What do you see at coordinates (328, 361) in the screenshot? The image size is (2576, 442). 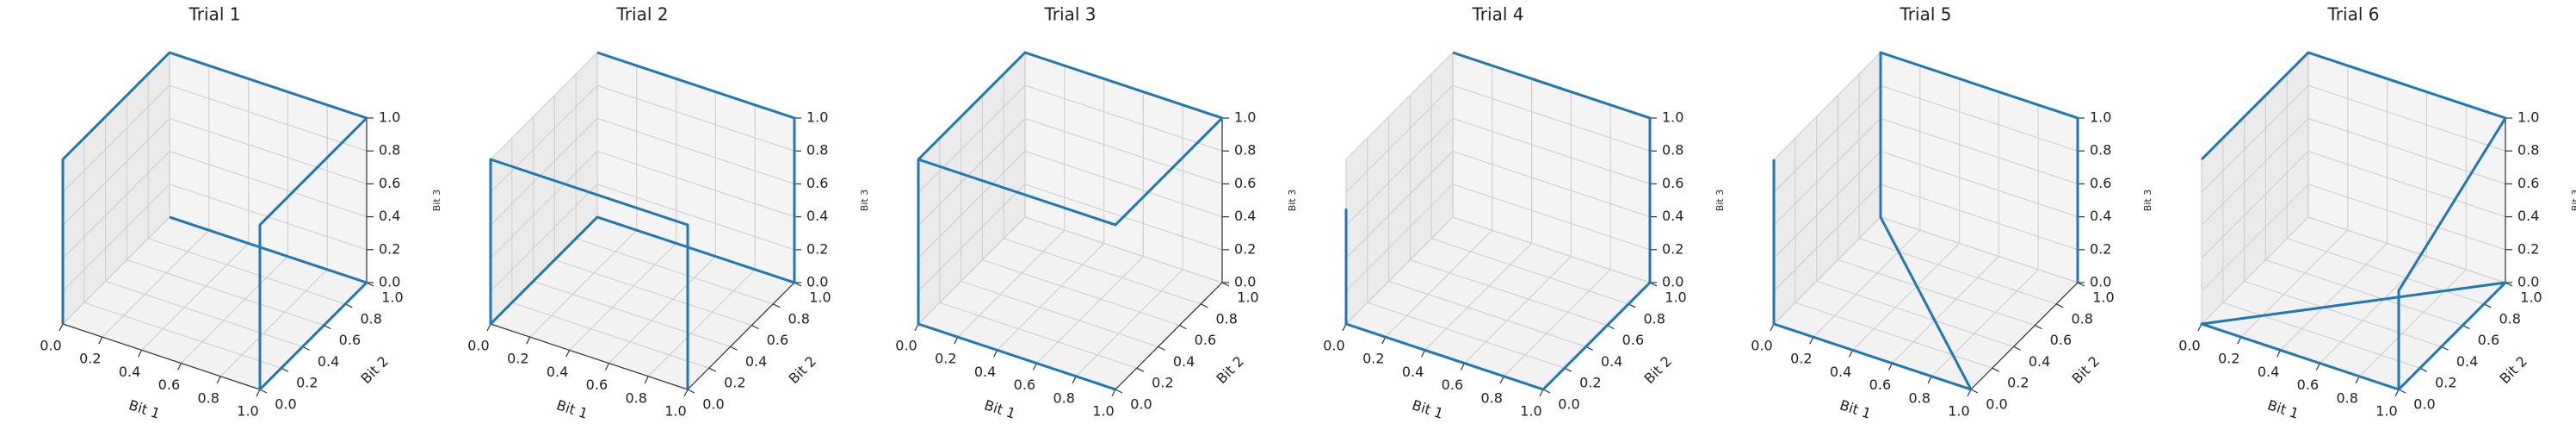 I see `y-tick-label: 0.4` at bounding box center [328, 361].